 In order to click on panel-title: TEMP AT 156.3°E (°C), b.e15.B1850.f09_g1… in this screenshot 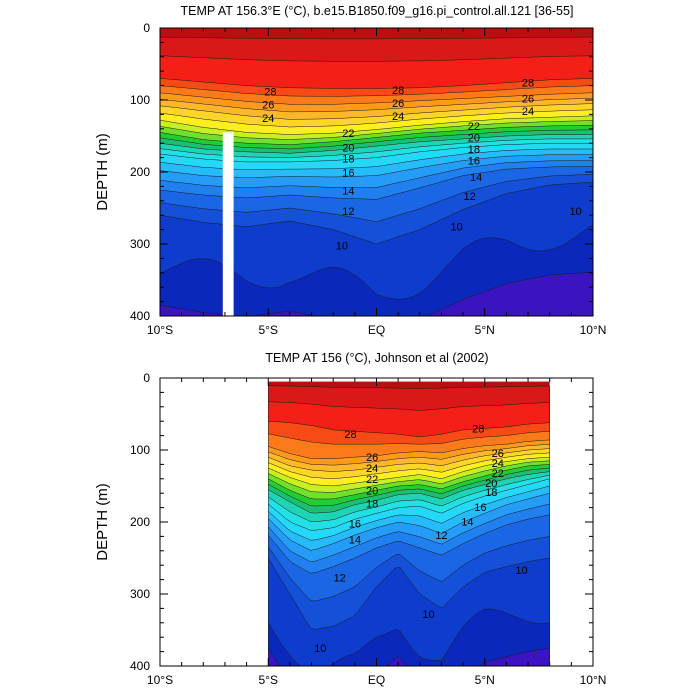, I will do `click(377, 11)`.